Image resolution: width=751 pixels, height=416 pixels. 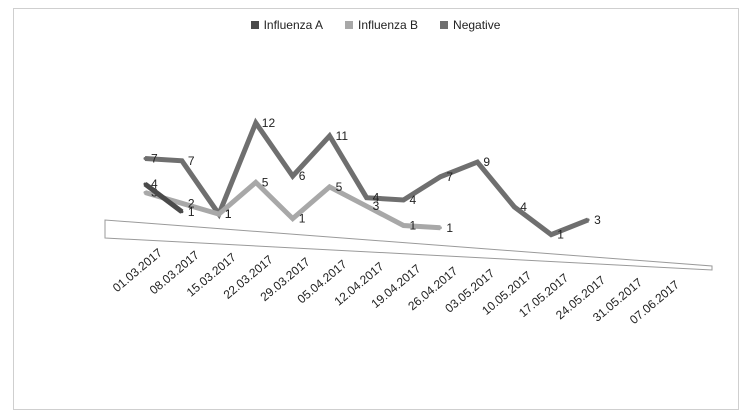 What do you see at coordinates (269, 123) in the screenshot?
I see `data-label: 12` at bounding box center [269, 123].